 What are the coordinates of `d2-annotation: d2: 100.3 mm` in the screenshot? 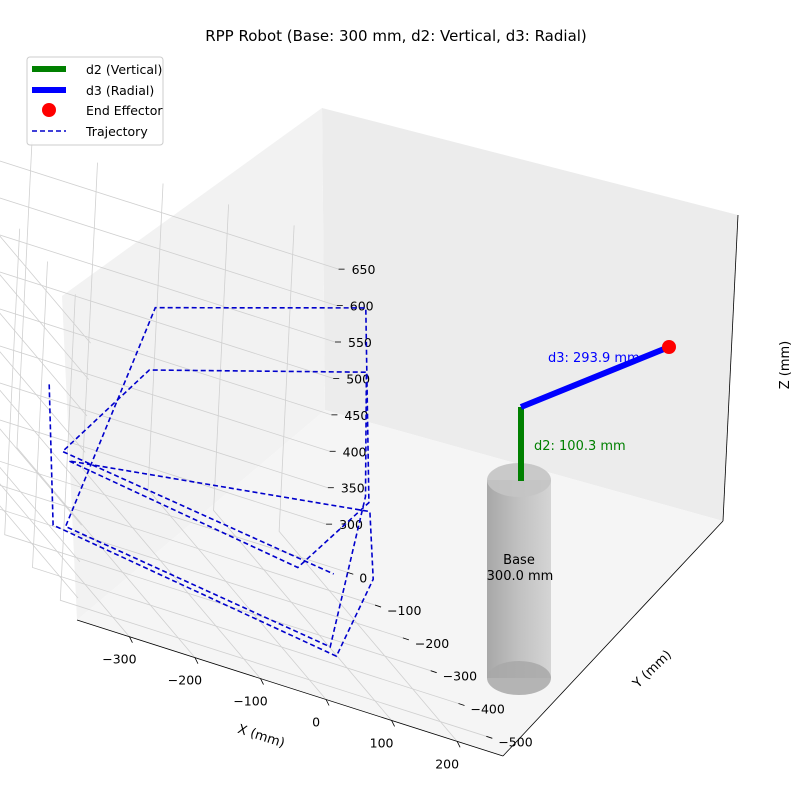 It's located at (580, 446).